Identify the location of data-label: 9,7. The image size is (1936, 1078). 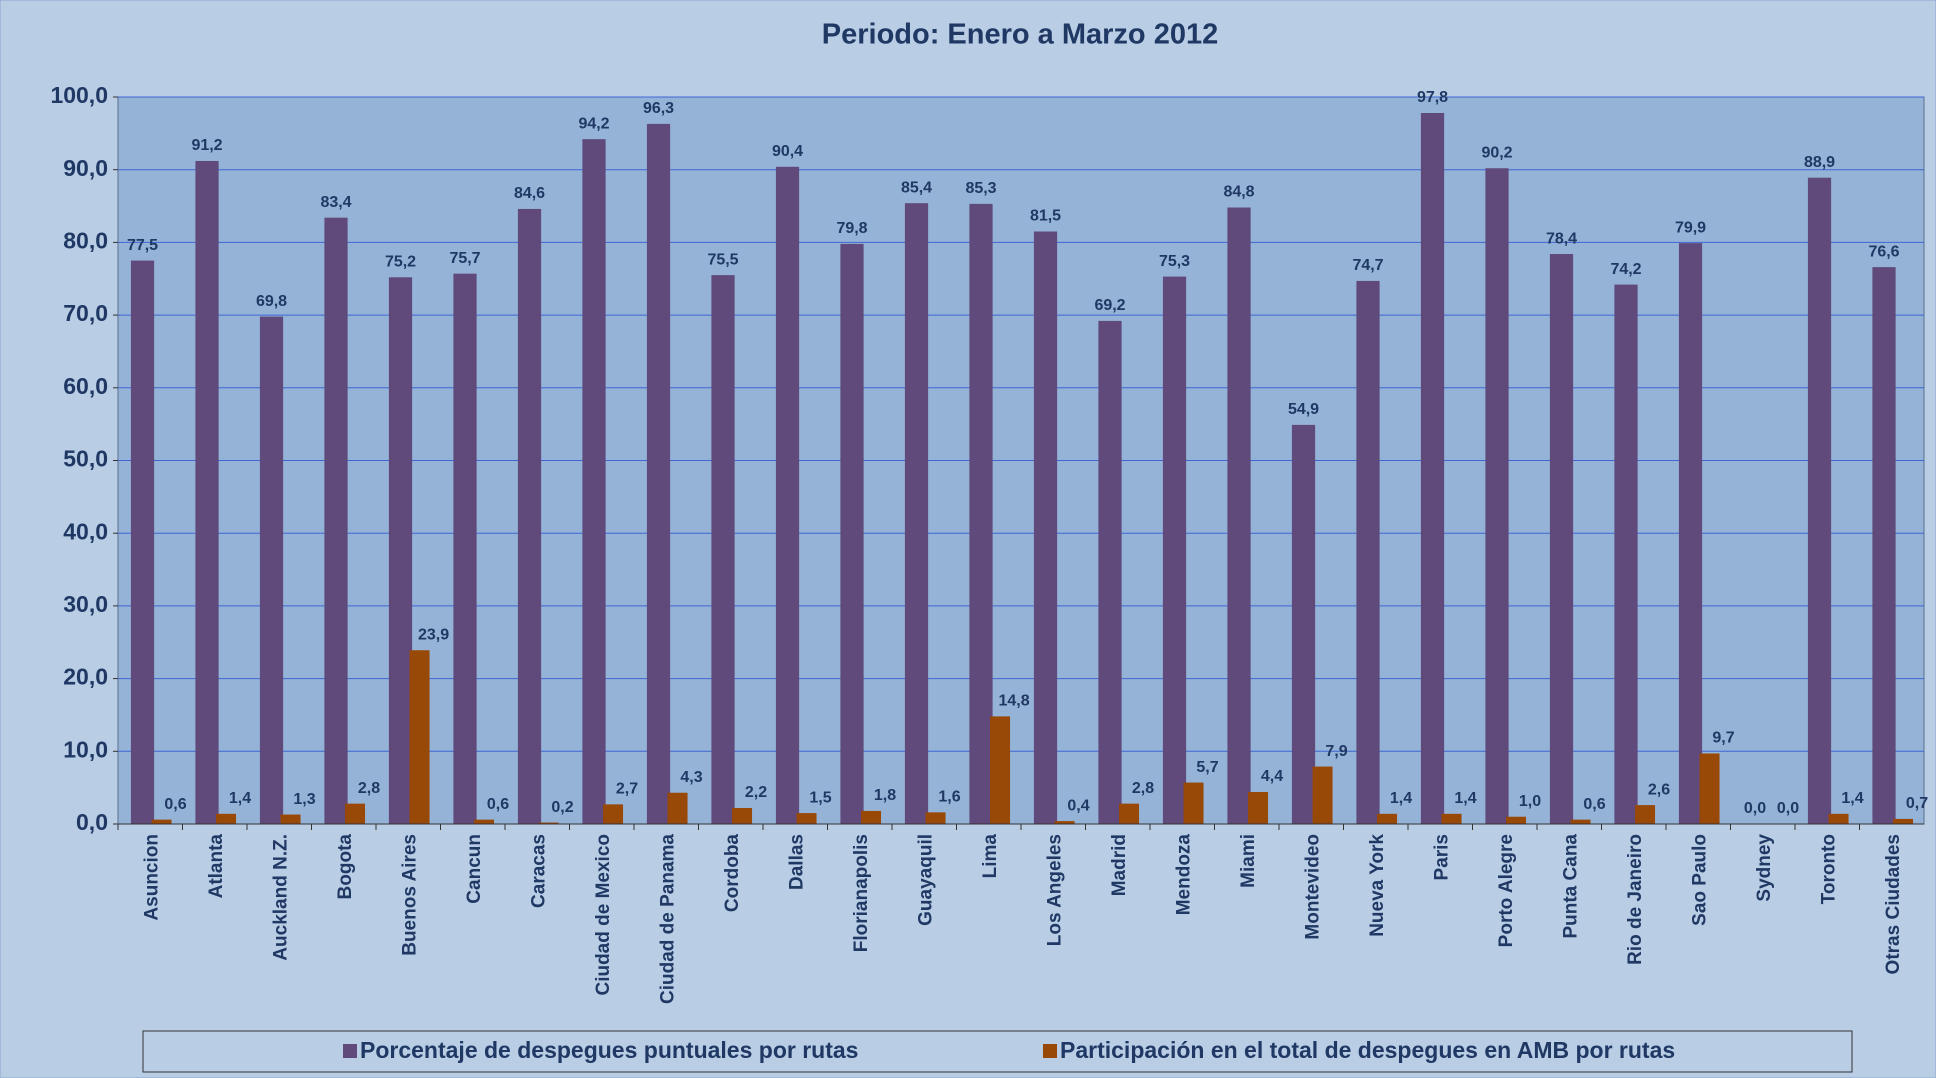
(1723, 738).